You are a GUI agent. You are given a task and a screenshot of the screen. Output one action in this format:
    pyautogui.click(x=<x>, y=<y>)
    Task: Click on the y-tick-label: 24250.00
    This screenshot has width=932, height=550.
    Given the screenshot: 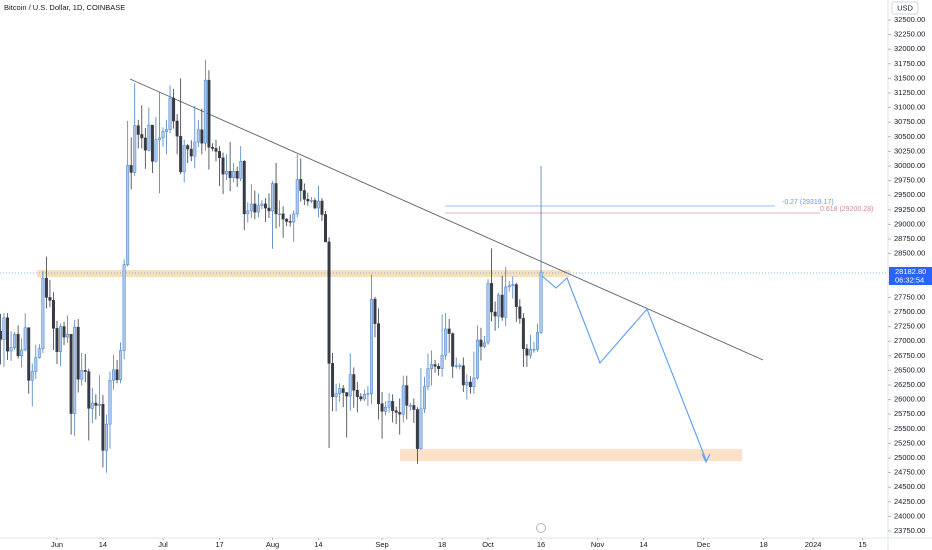 What is the action you would take?
    pyautogui.click(x=909, y=501)
    